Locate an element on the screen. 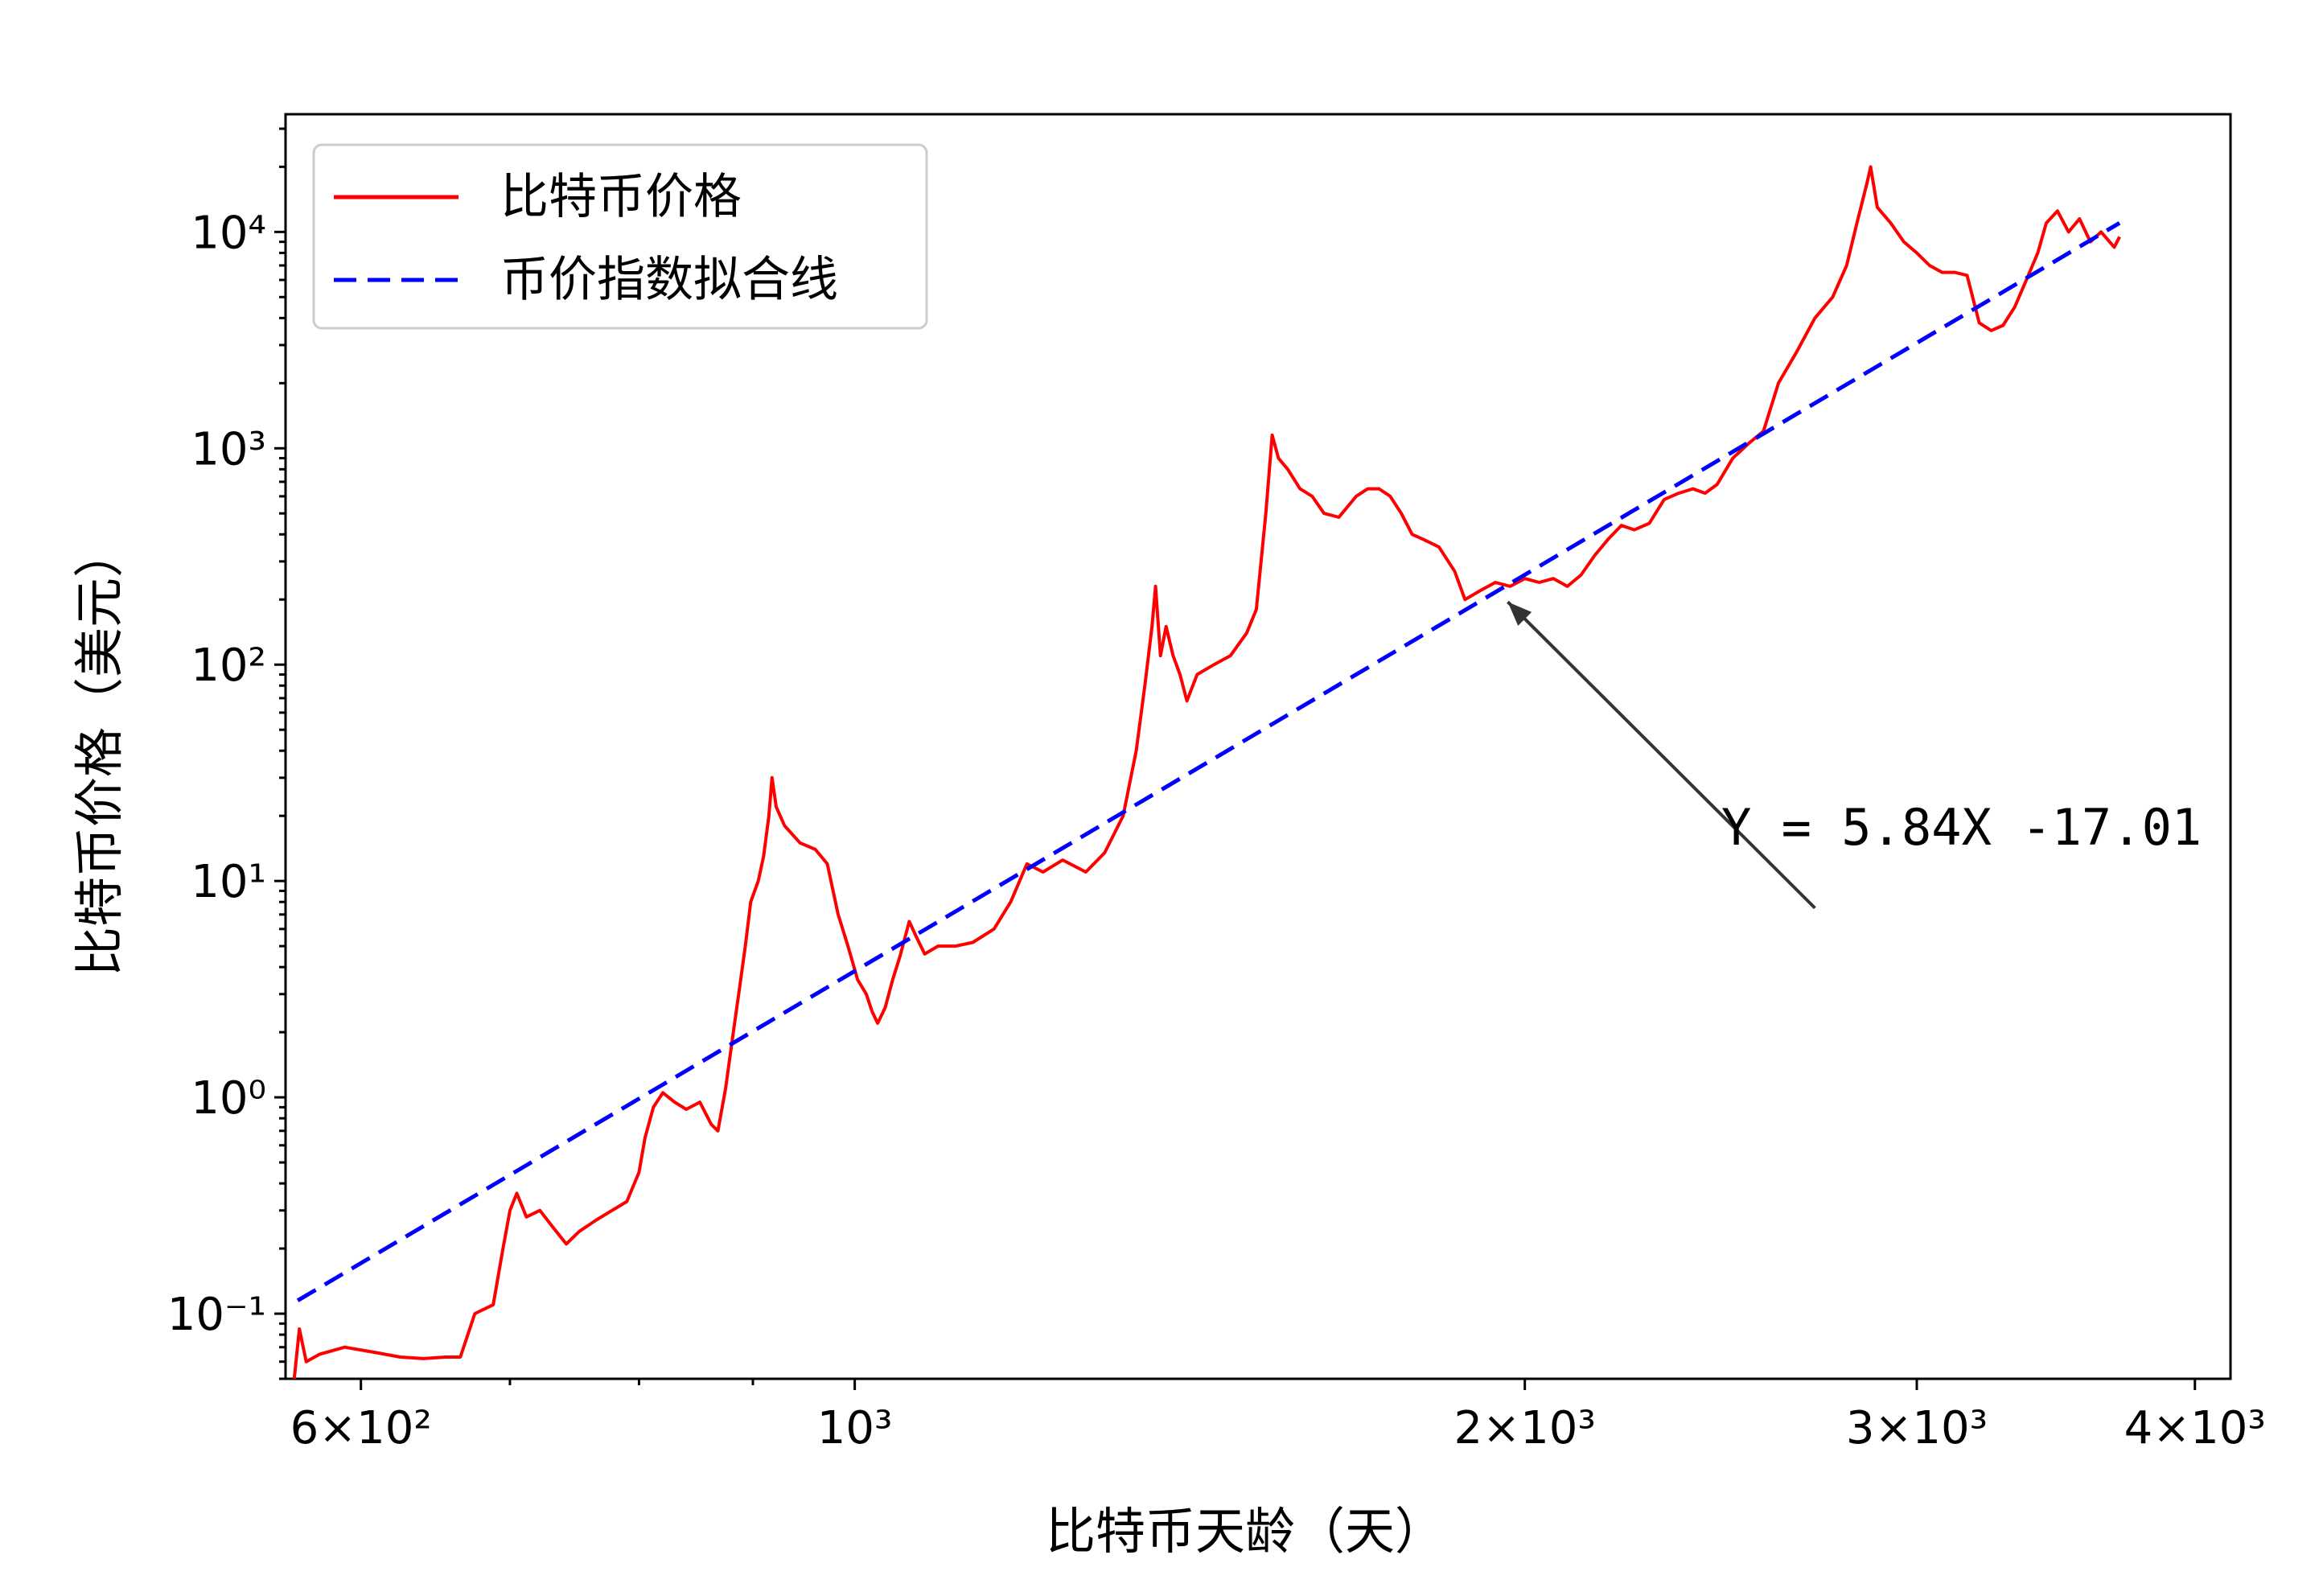 The width and height of the screenshot is (2323, 1596). annotation-arrowhead is located at coordinates (1519, 614).